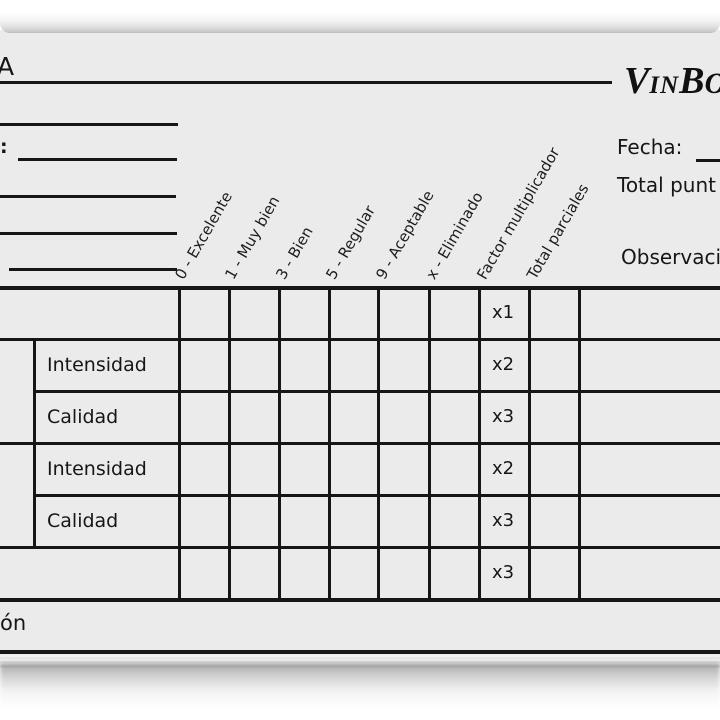  I want to click on column-header-muy-bien: 1 - Muy bien, so click(252, 237).